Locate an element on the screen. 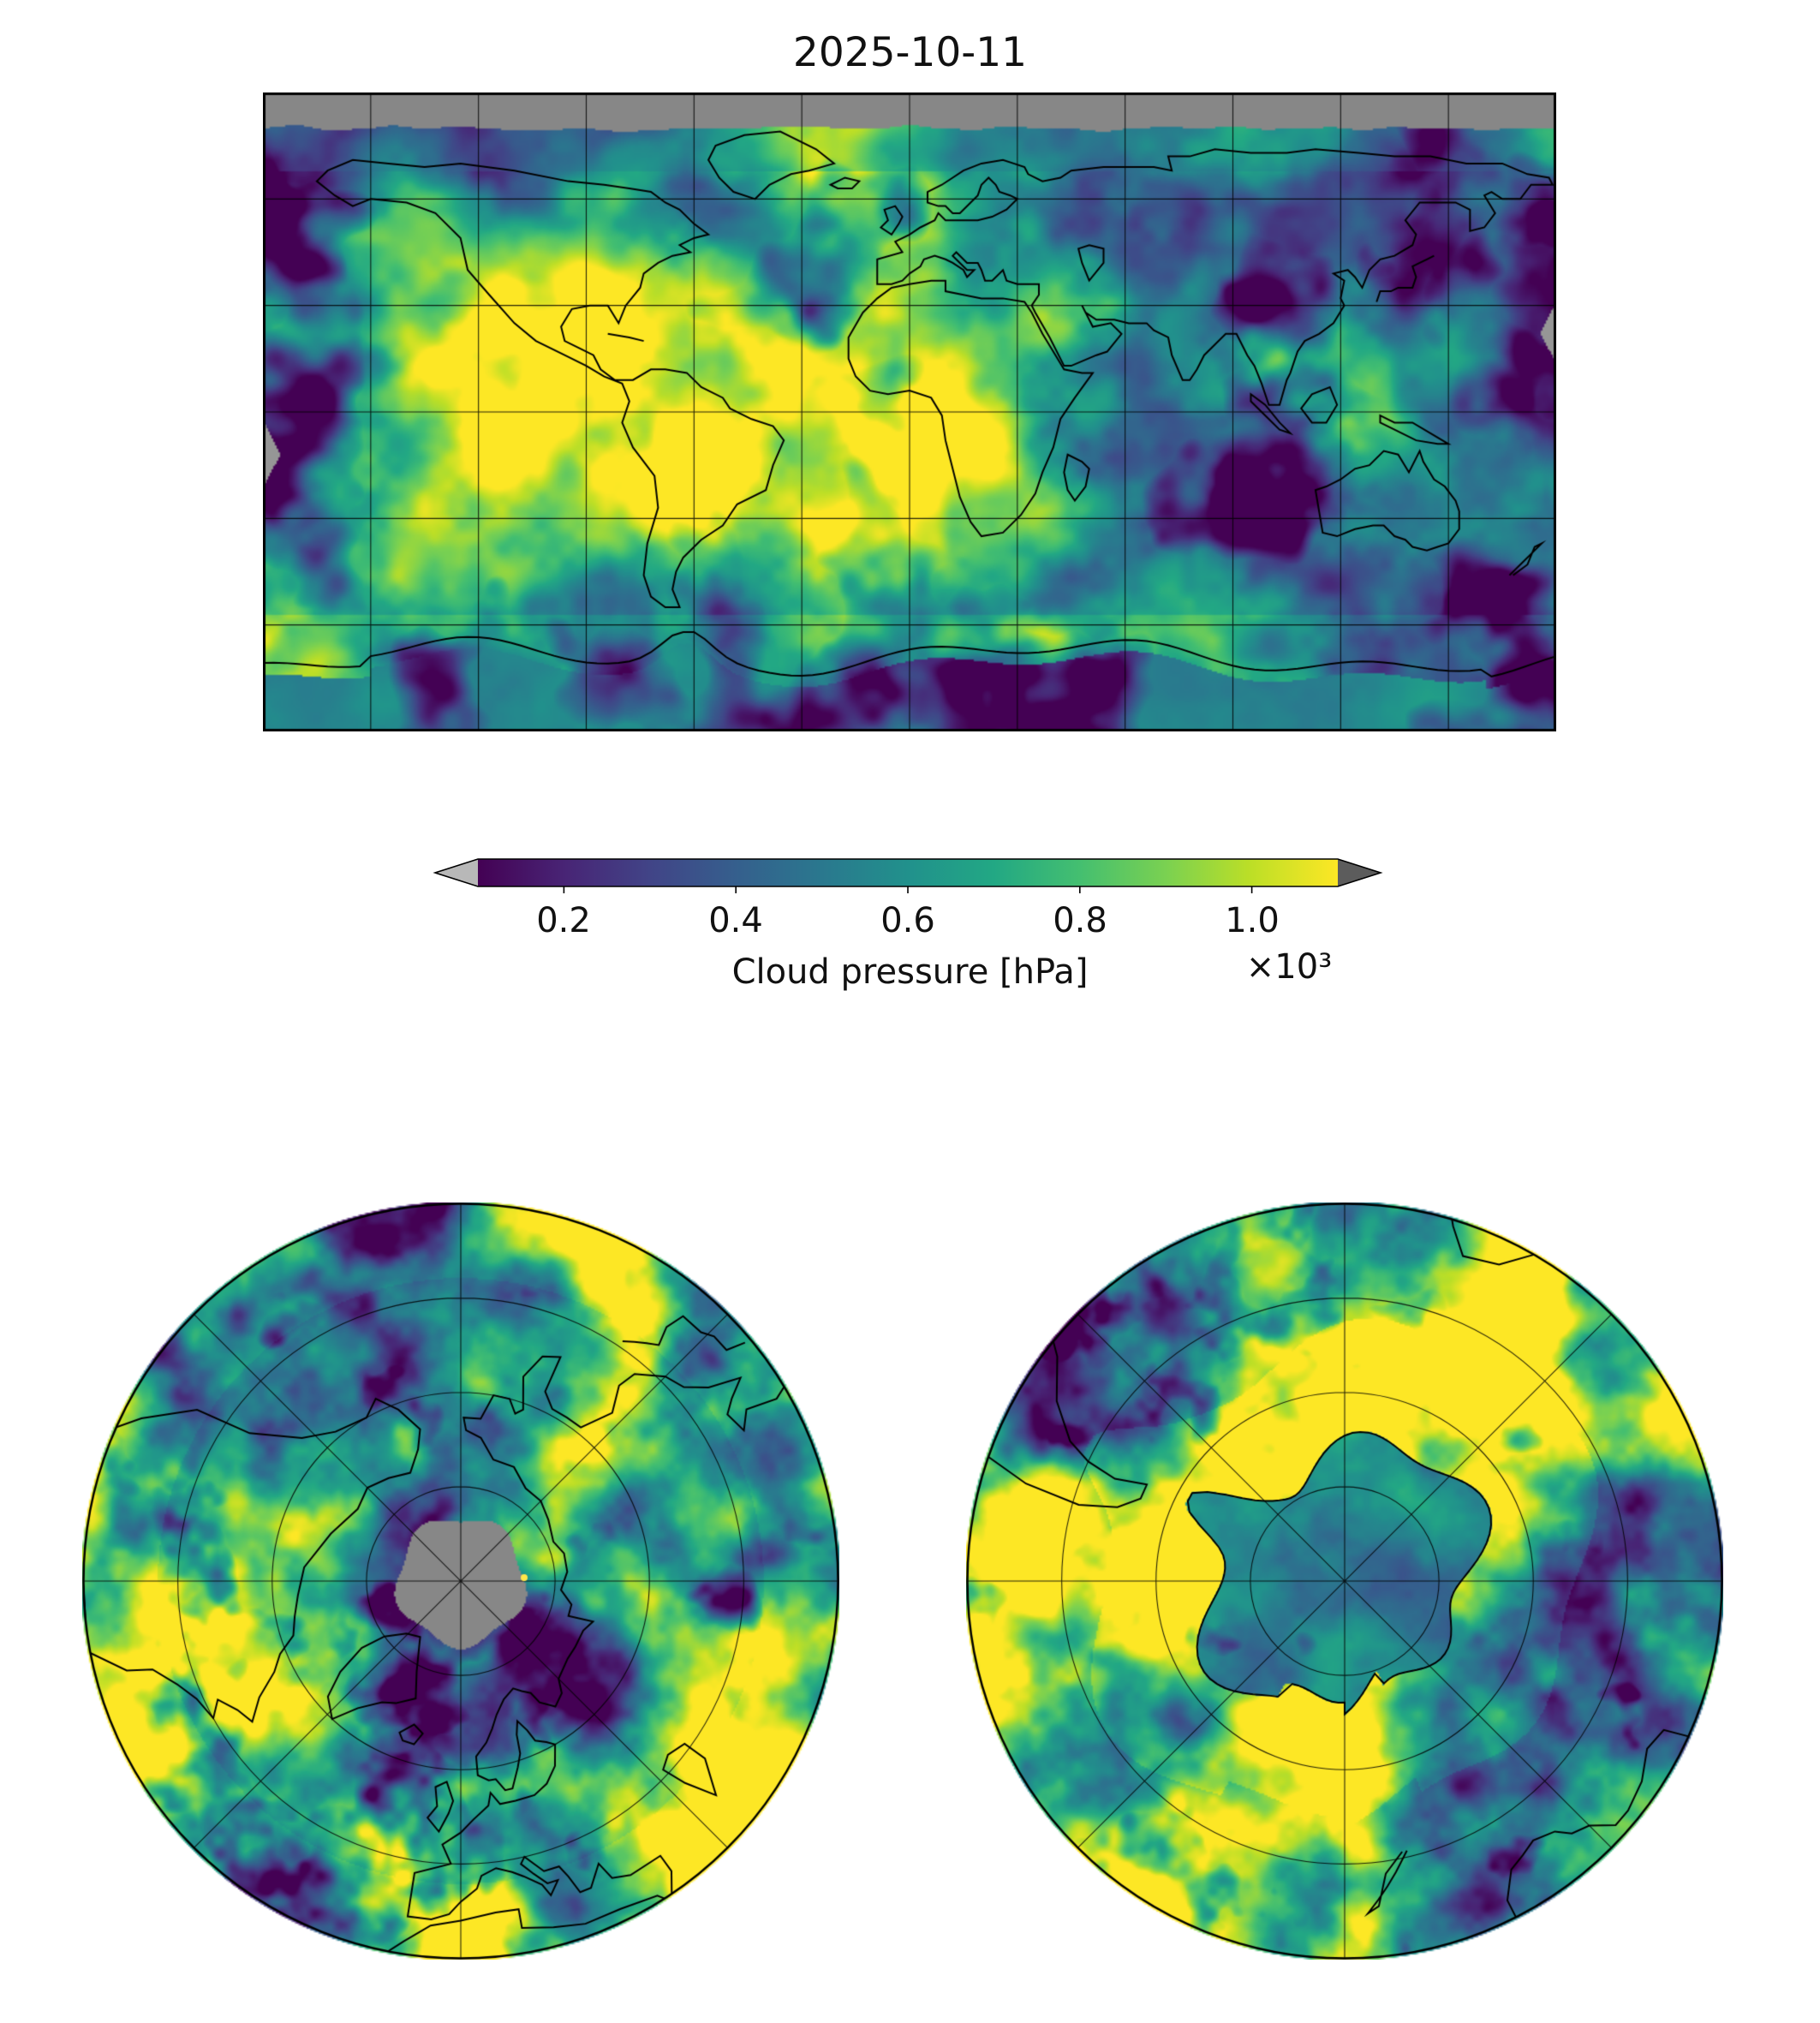 The height and width of the screenshot is (2023, 1820). figure-title: 2025-10-11 is located at coordinates (910, 52).